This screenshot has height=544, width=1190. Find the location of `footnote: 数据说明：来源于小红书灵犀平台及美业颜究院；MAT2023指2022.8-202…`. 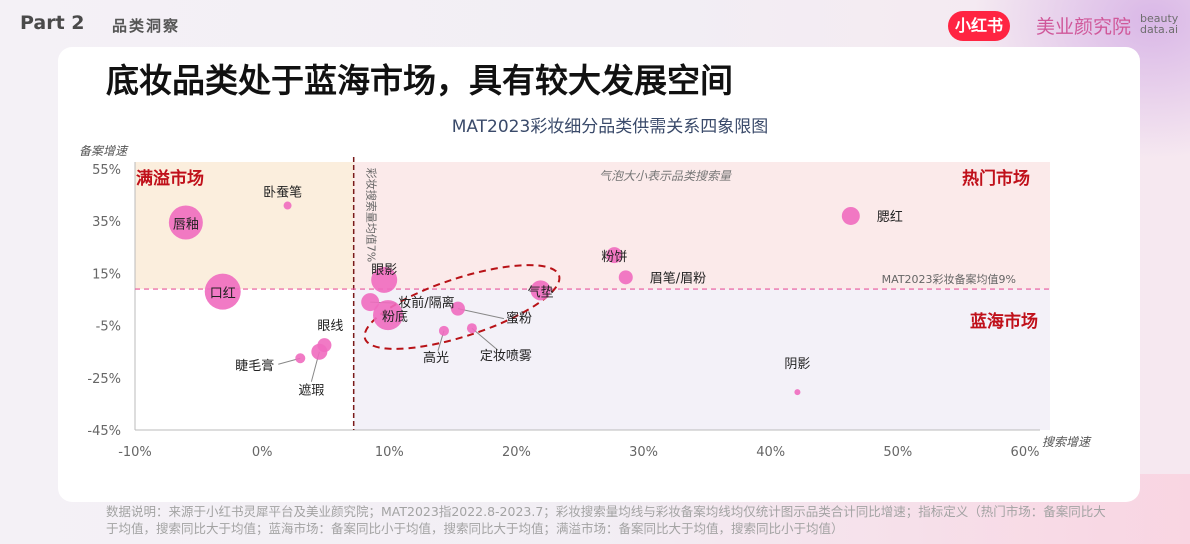

footnote: 数据说明：来源于小红书灵犀平台及美业颜究院；MAT2023指2022.8-202… is located at coordinates (606, 520).